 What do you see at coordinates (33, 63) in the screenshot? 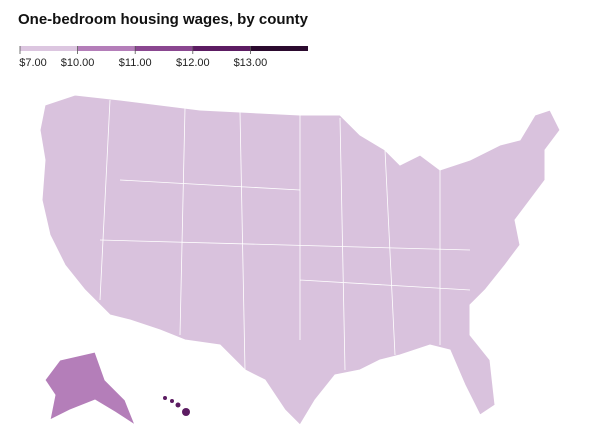
I see `legend-tick-label: $7.00` at bounding box center [33, 63].